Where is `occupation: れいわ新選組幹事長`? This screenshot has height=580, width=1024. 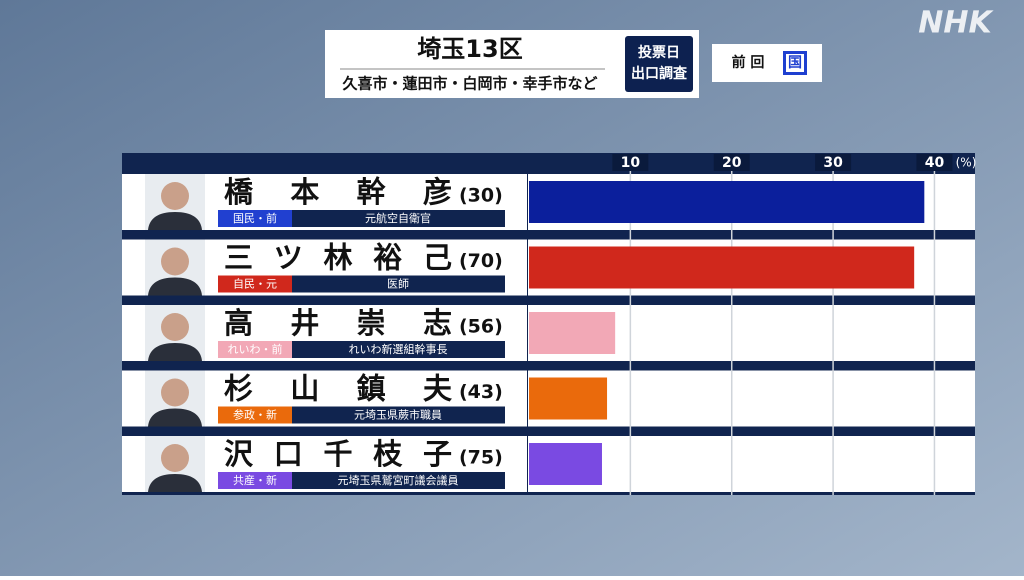
occupation: れいわ新選組幹事長 is located at coordinates (398, 349).